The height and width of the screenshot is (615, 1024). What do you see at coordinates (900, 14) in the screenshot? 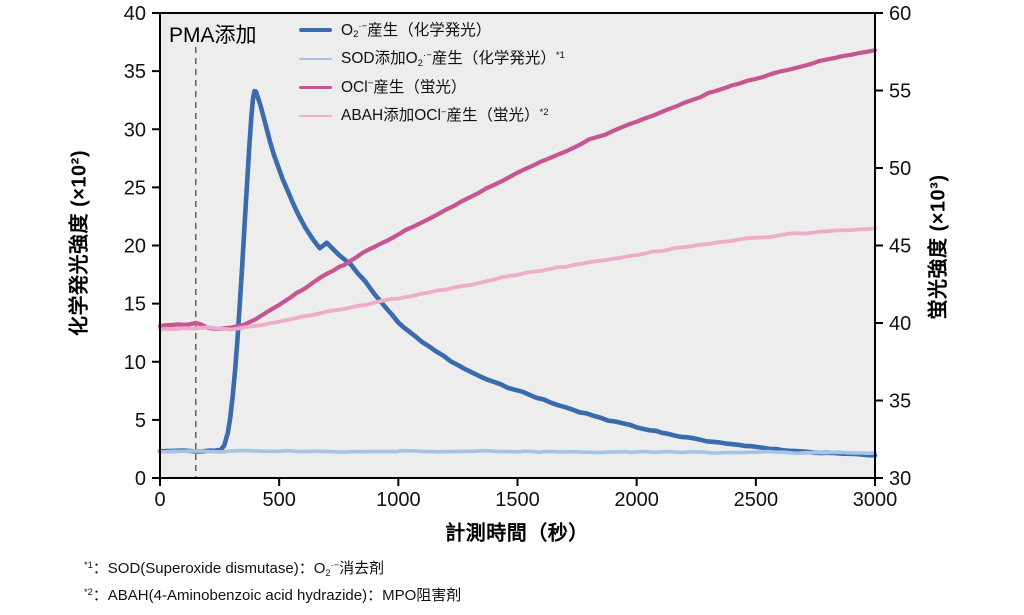
I see `y-right-tick-label: 60` at bounding box center [900, 14].